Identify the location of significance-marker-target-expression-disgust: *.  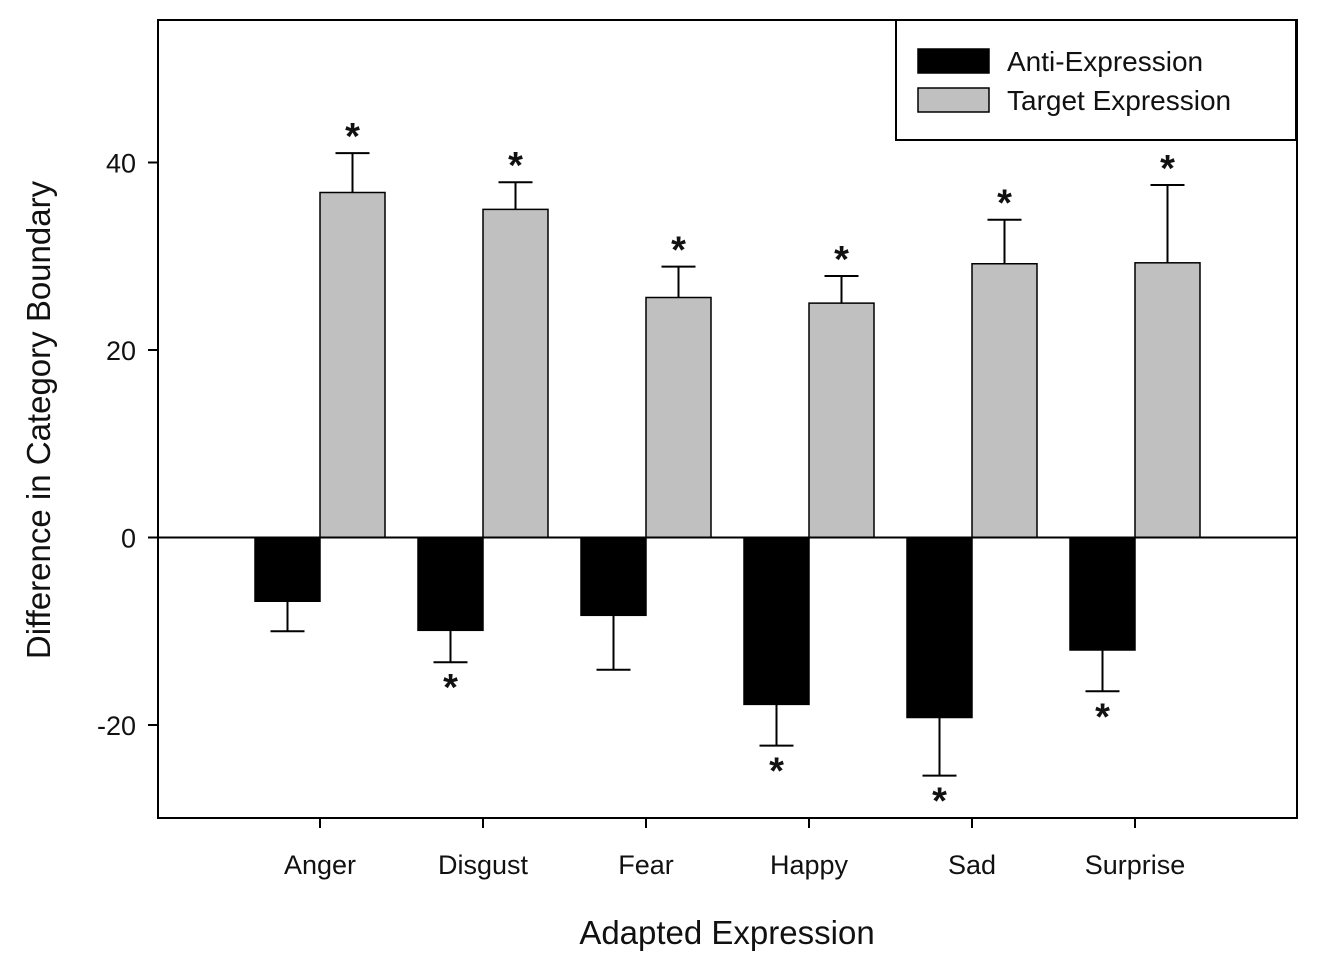
(515, 166).